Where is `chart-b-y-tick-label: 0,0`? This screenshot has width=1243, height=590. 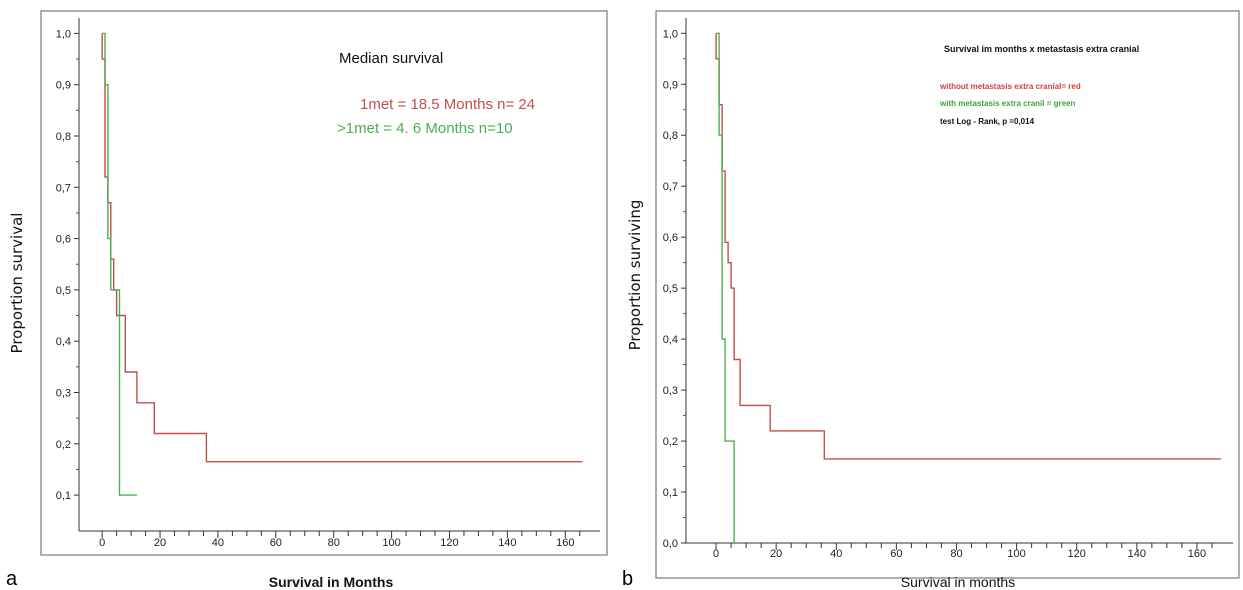 chart-b-y-tick-label: 0,0 is located at coordinates (670, 544).